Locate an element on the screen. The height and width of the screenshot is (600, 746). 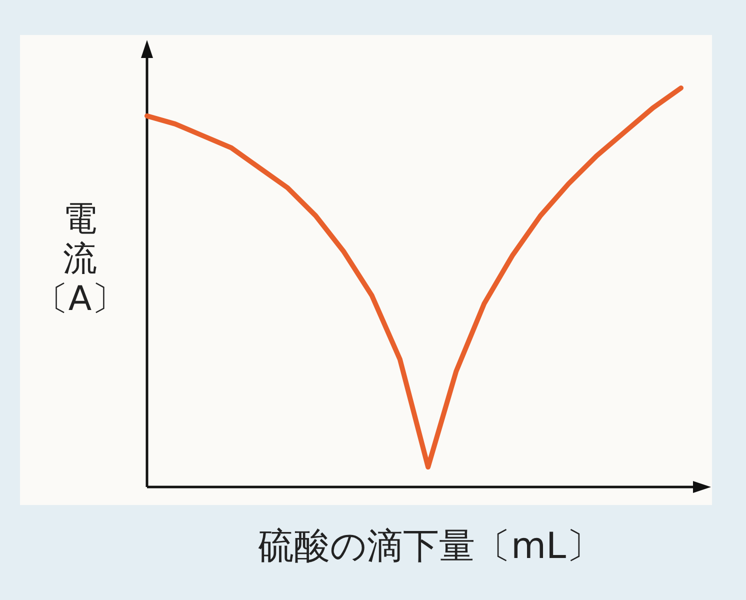
y-axis-title: 電流〔A〕 is located at coordinates (80, 259).